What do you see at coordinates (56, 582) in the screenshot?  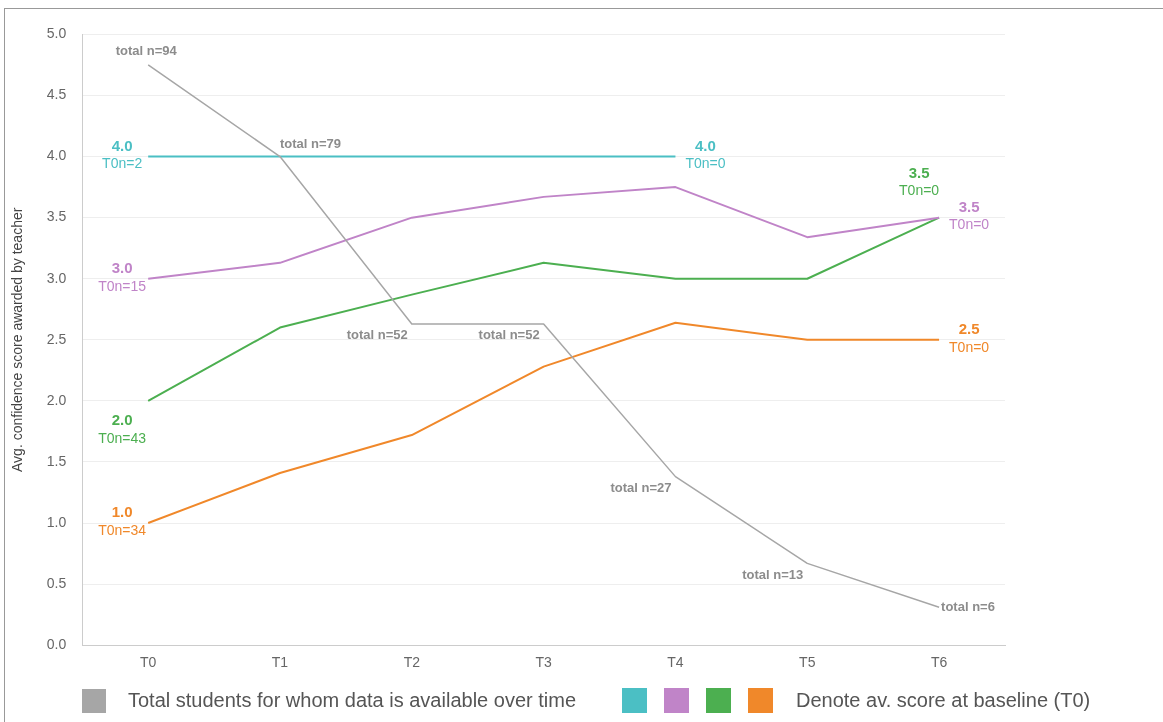 I see `y-tick-label: 0.5` at bounding box center [56, 582].